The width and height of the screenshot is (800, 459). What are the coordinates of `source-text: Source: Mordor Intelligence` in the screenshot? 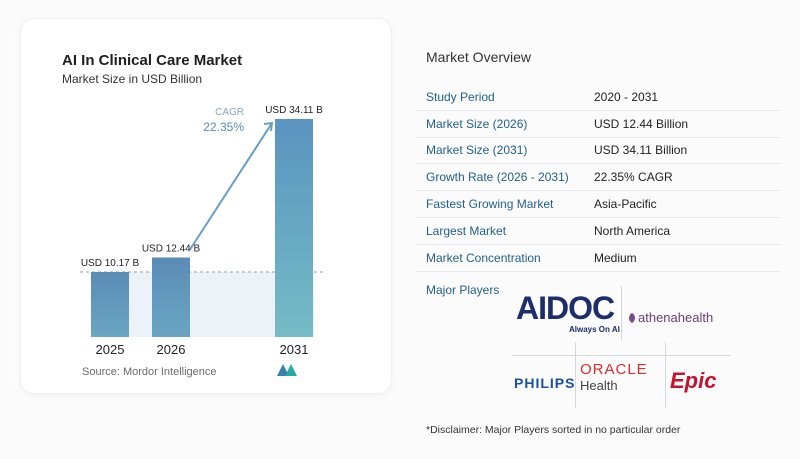 It's located at (149, 372).